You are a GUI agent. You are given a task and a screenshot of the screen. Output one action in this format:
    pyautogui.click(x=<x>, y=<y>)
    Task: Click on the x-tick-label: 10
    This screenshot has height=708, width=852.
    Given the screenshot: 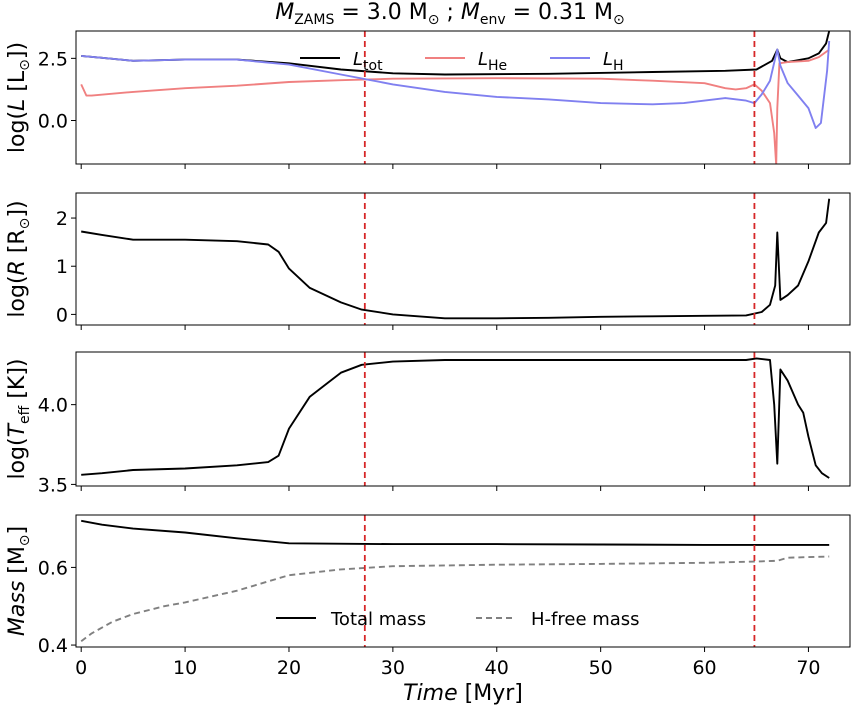 What is the action you would take?
    pyautogui.click(x=185, y=668)
    